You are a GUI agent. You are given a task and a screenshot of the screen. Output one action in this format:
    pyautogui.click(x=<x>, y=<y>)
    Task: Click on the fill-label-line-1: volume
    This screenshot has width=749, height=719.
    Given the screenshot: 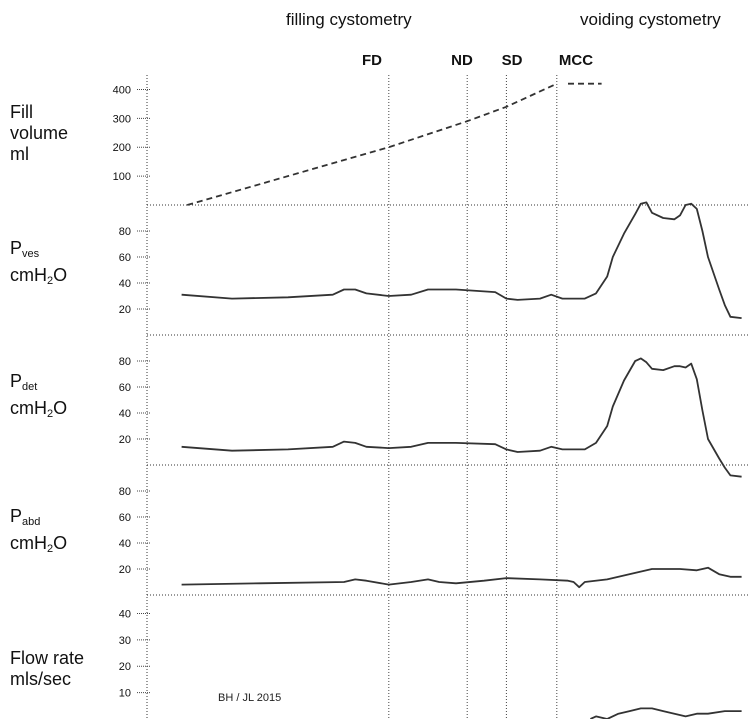 What is the action you would take?
    pyautogui.click(x=39, y=133)
    